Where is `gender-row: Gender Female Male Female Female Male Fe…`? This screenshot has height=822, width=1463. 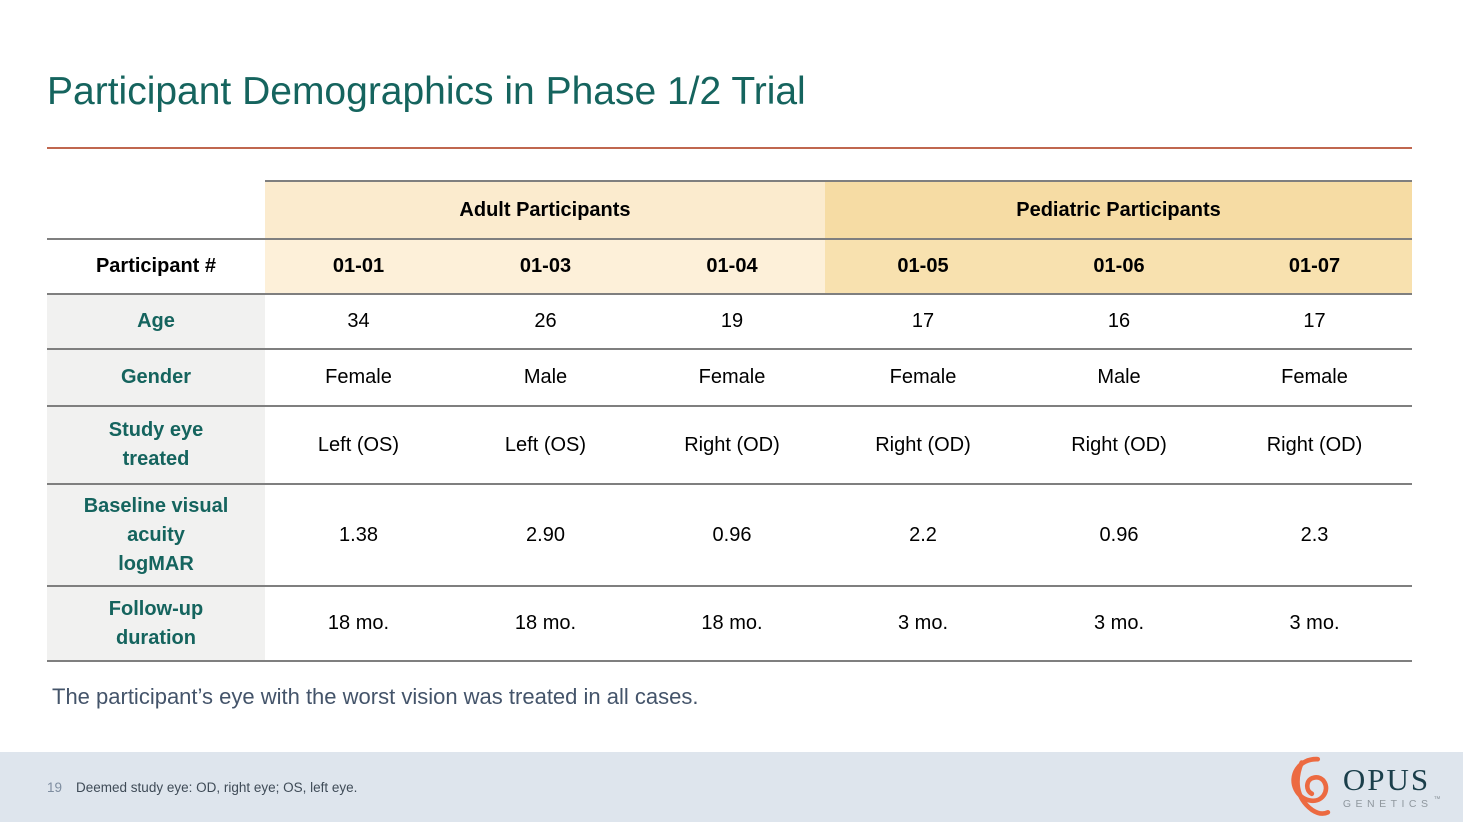
gender-row: Gender Female Male Female Female Male Fe… is located at coordinates (730, 377).